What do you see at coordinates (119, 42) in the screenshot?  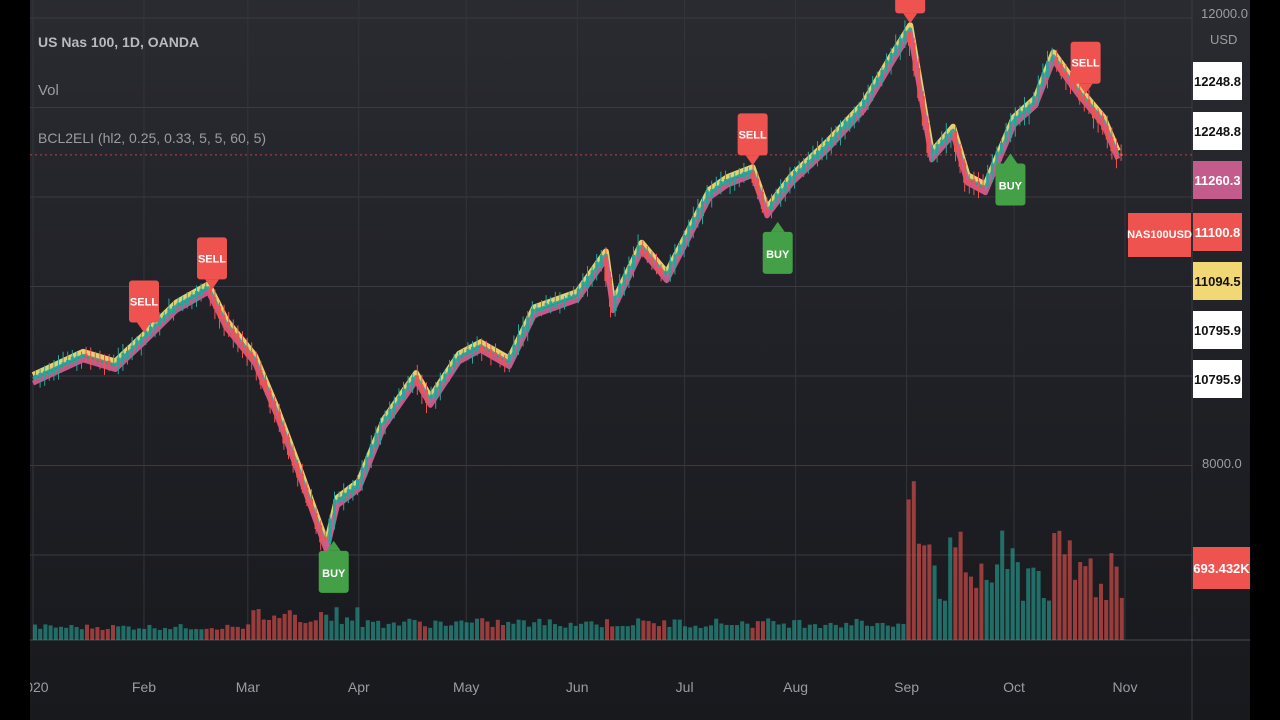 I see `legend-title: US Nas 100, 1D, OANDA` at bounding box center [119, 42].